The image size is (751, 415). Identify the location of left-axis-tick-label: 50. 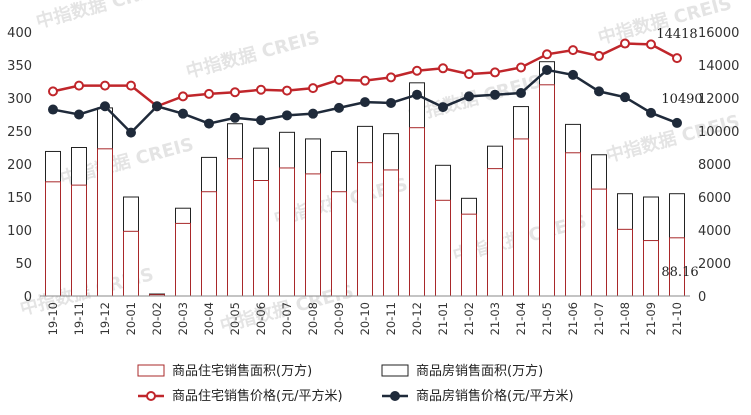
(23, 264).